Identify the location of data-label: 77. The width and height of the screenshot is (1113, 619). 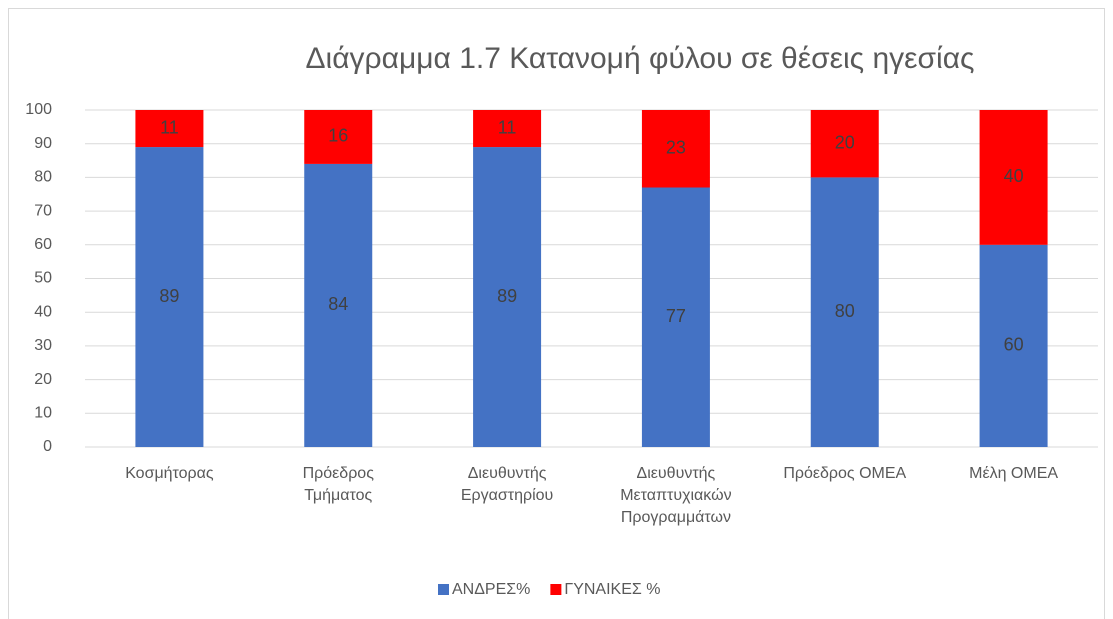
(676, 316).